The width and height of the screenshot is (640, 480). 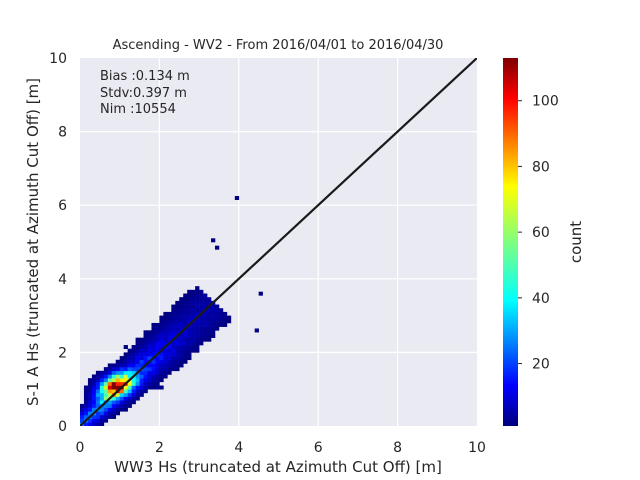 What do you see at coordinates (238, 448) in the screenshot?
I see `x-tick-label: 4` at bounding box center [238, 448].